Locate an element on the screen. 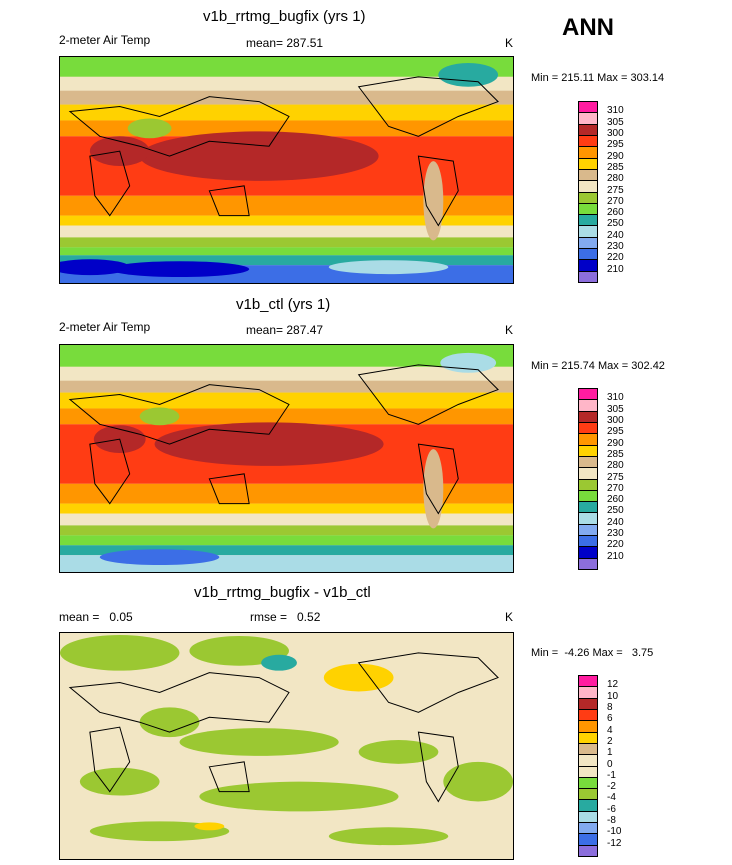 The width and height of the screenshot is (732, 865). panel2-mean-label: mean= 287.47 is located at coordinates (285, 330).